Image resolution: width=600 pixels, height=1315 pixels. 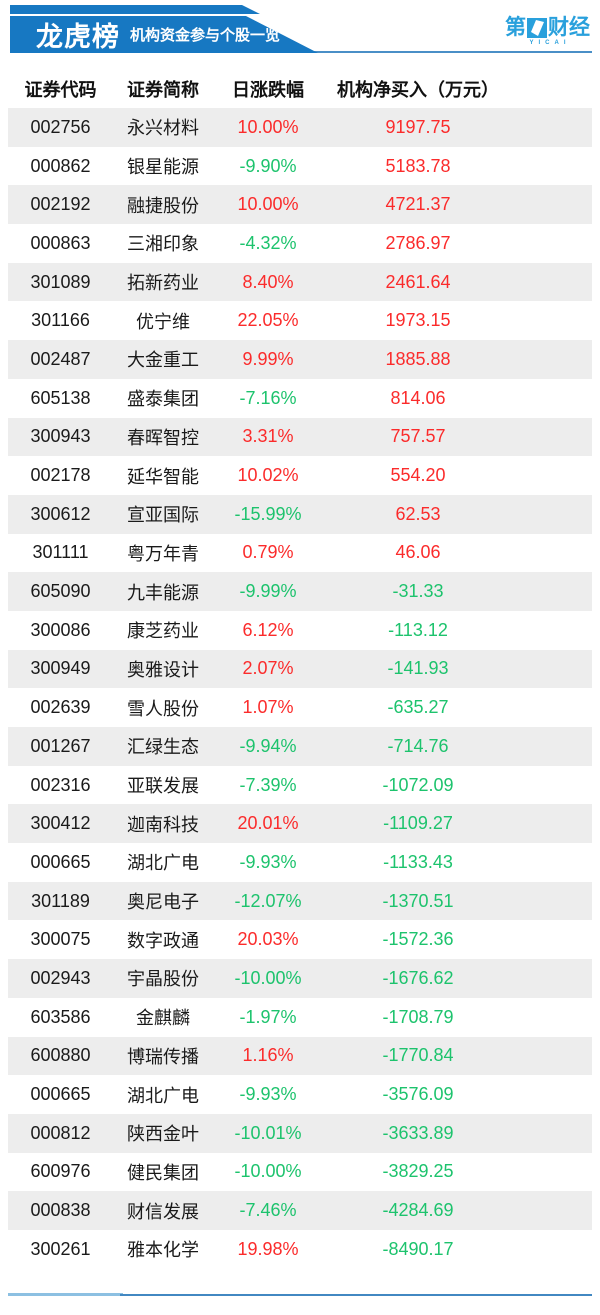 I want to click on daily-change: 0.79%, so click(x=268, y=552).